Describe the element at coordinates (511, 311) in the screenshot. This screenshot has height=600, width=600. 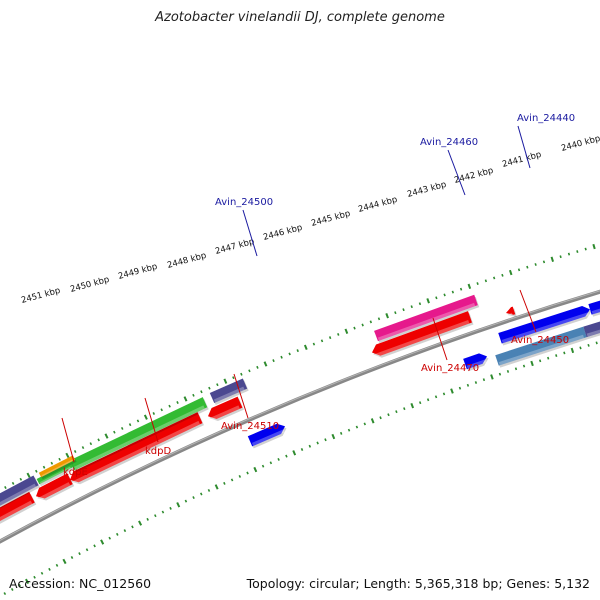
I see `gene-avin-24450-arrow` at that location.